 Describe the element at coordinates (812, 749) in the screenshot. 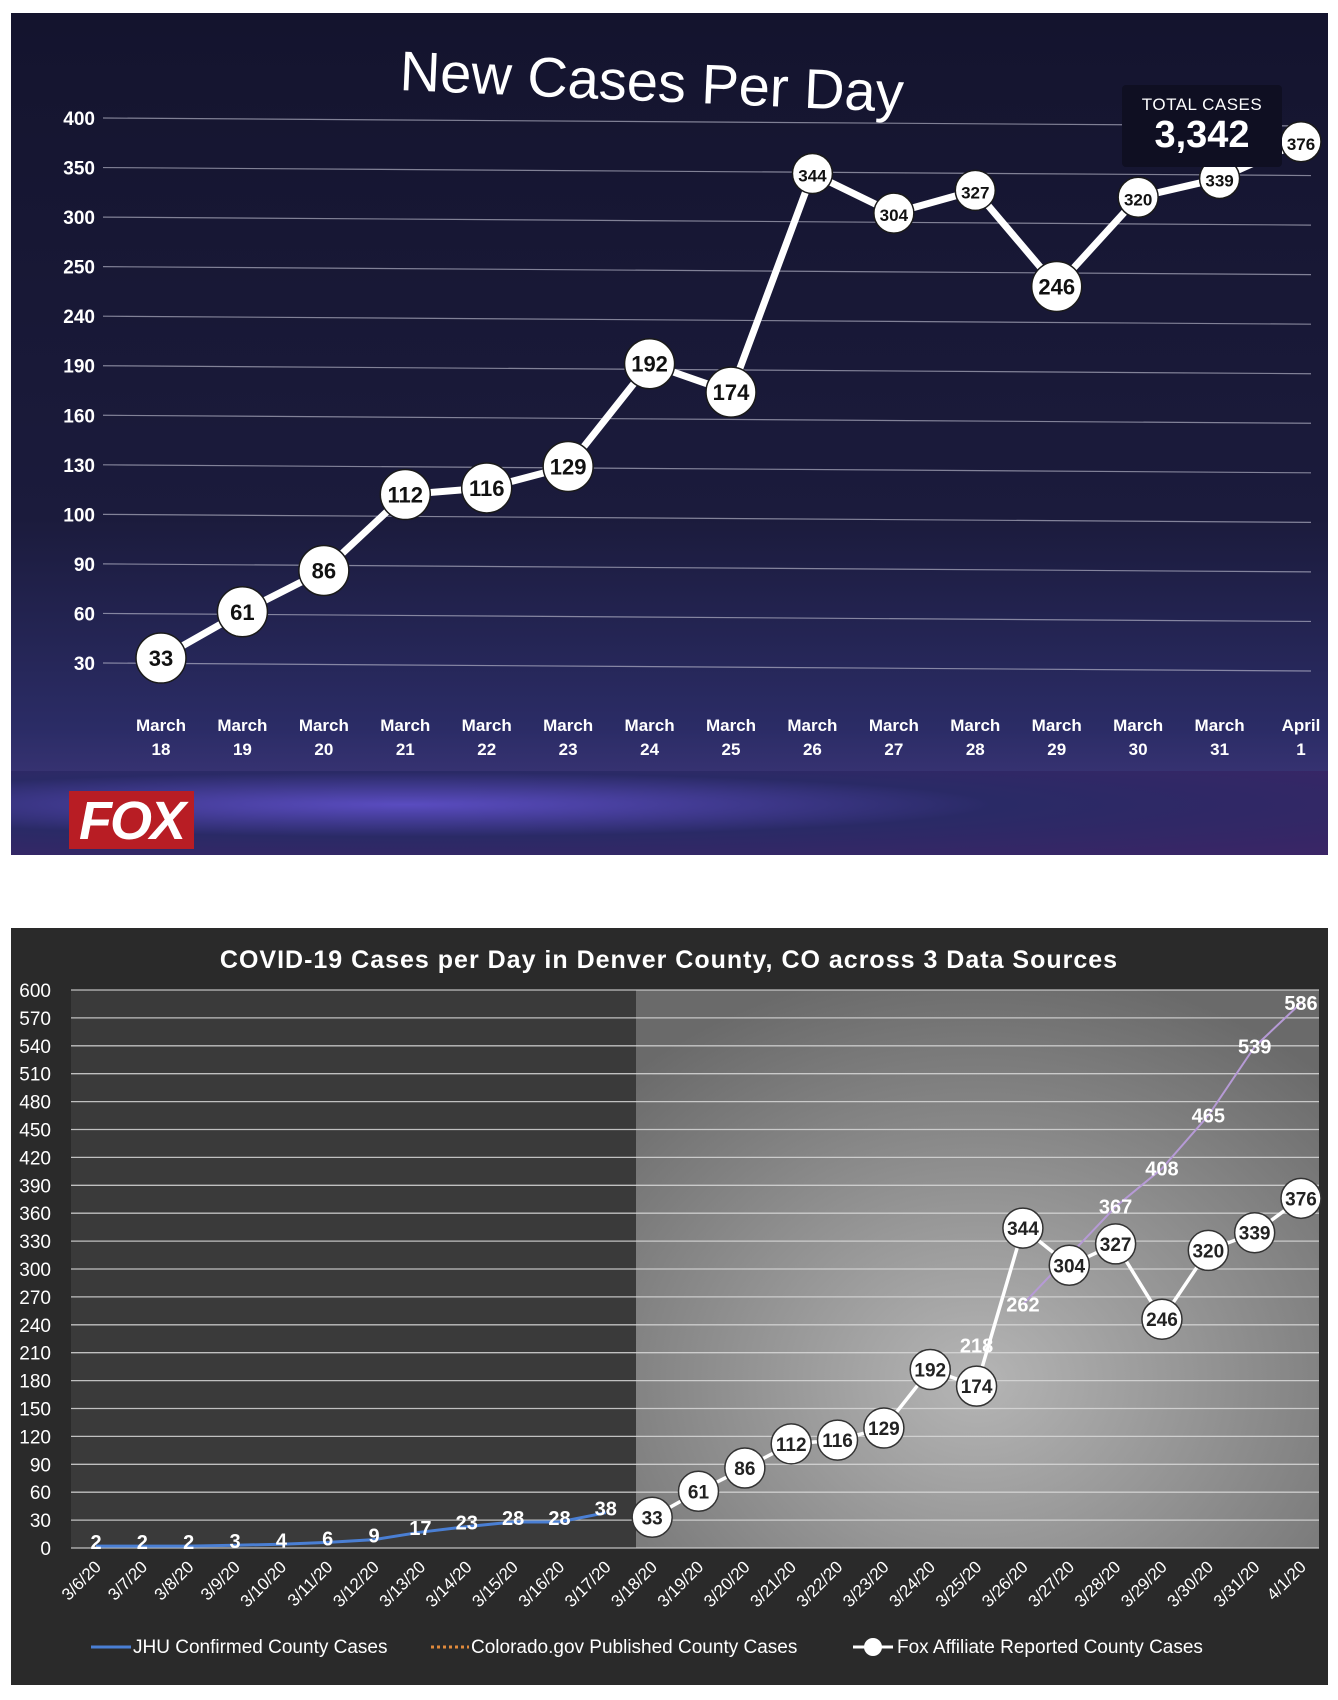

I see `x-tick-label-day: 26` at that location.